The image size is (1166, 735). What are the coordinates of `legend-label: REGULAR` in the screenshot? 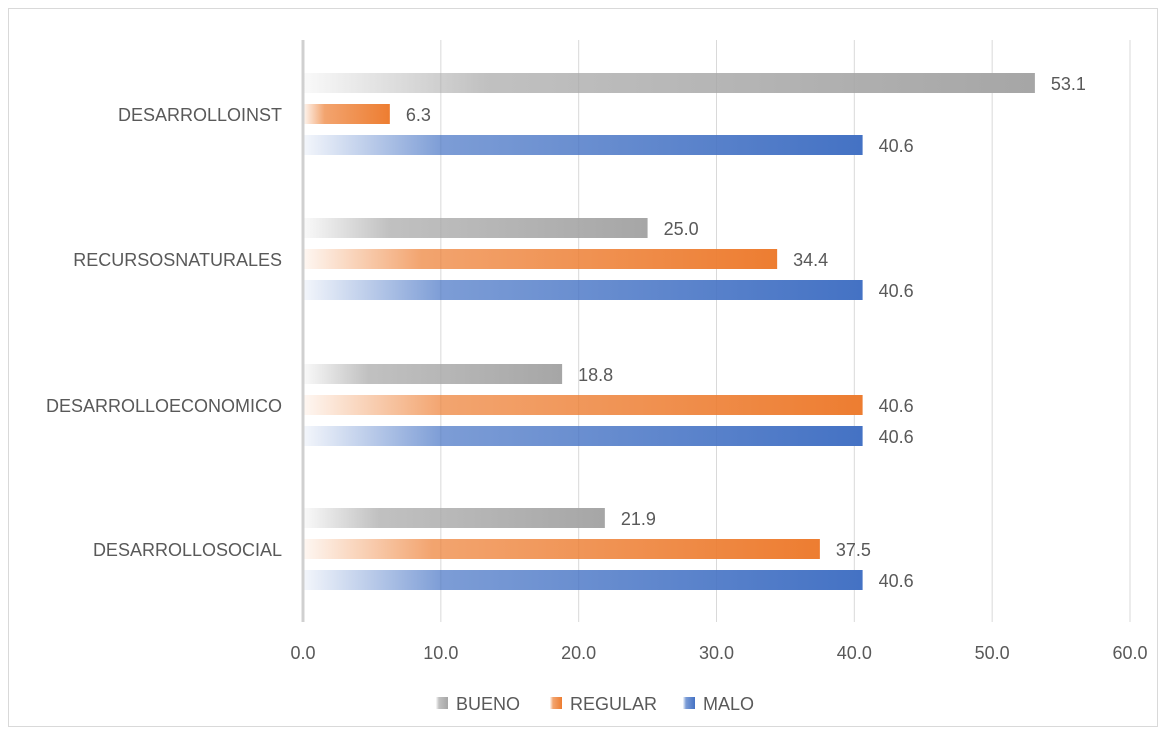 It's located at (613, 704).